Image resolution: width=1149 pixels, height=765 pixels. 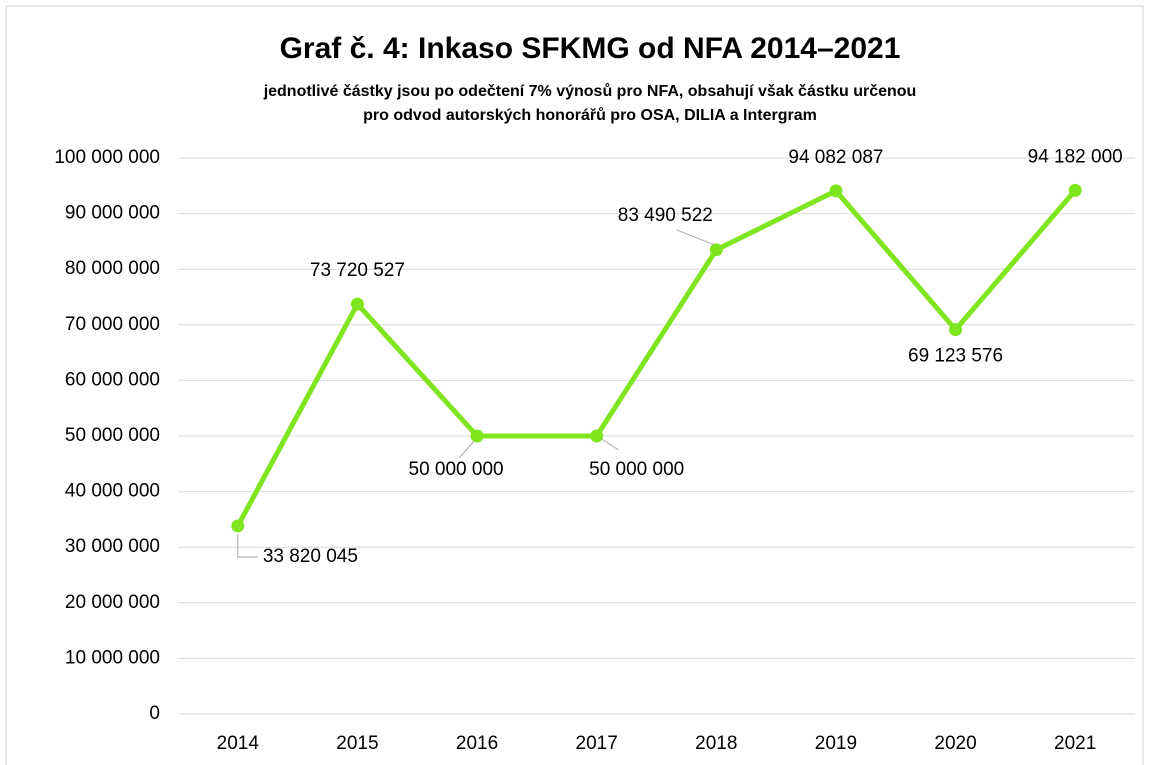 What do you see at coordinates (112, 213) in the screenshot?
I see `y-tick-label: 90 000 000` at bounding box center [112, 213].